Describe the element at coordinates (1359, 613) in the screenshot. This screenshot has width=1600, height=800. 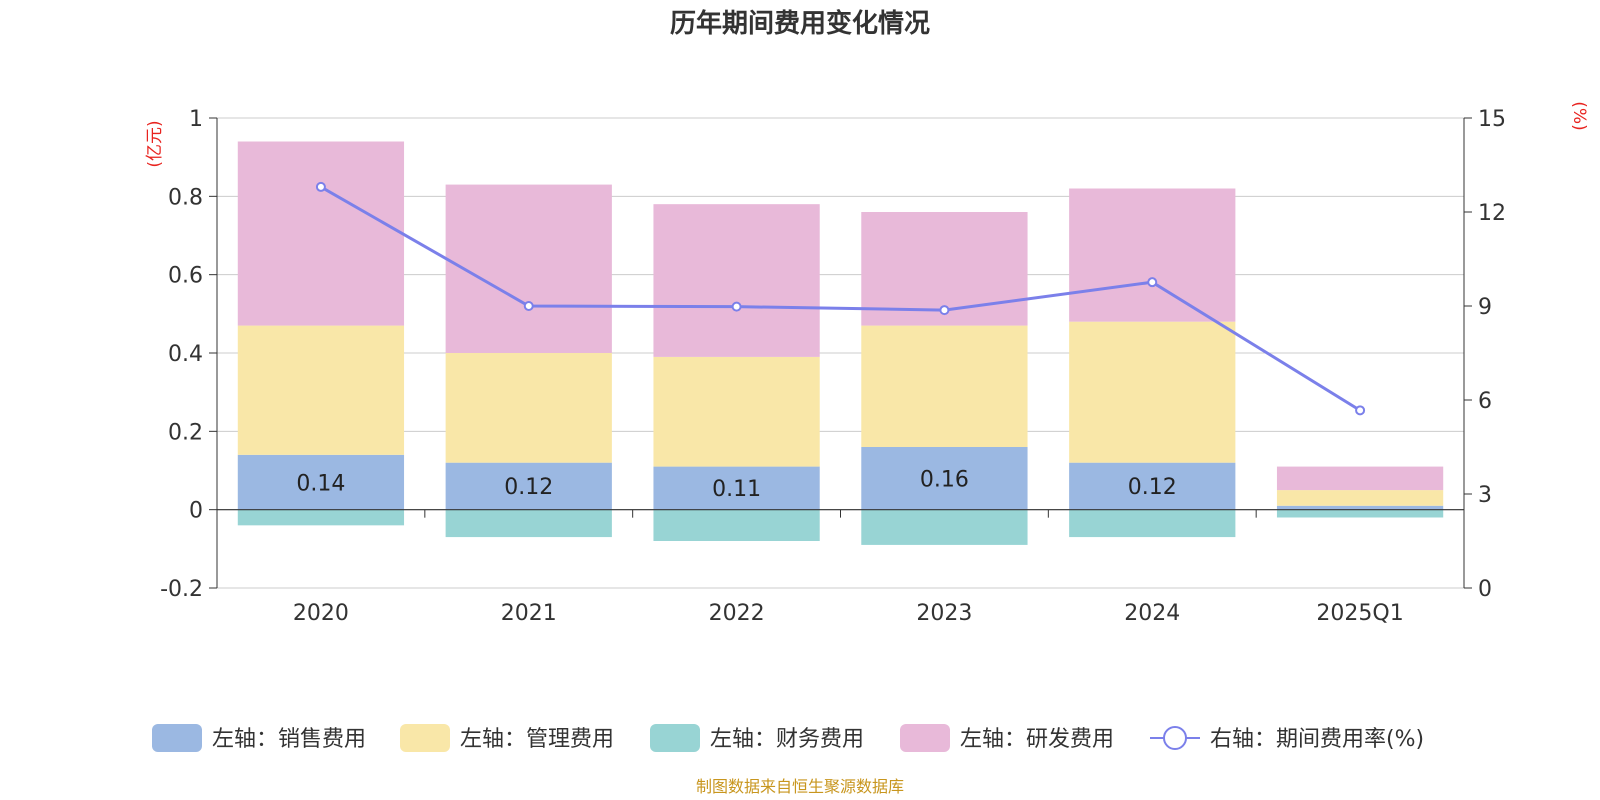
I see `category-label: 2025Q1` at that location.